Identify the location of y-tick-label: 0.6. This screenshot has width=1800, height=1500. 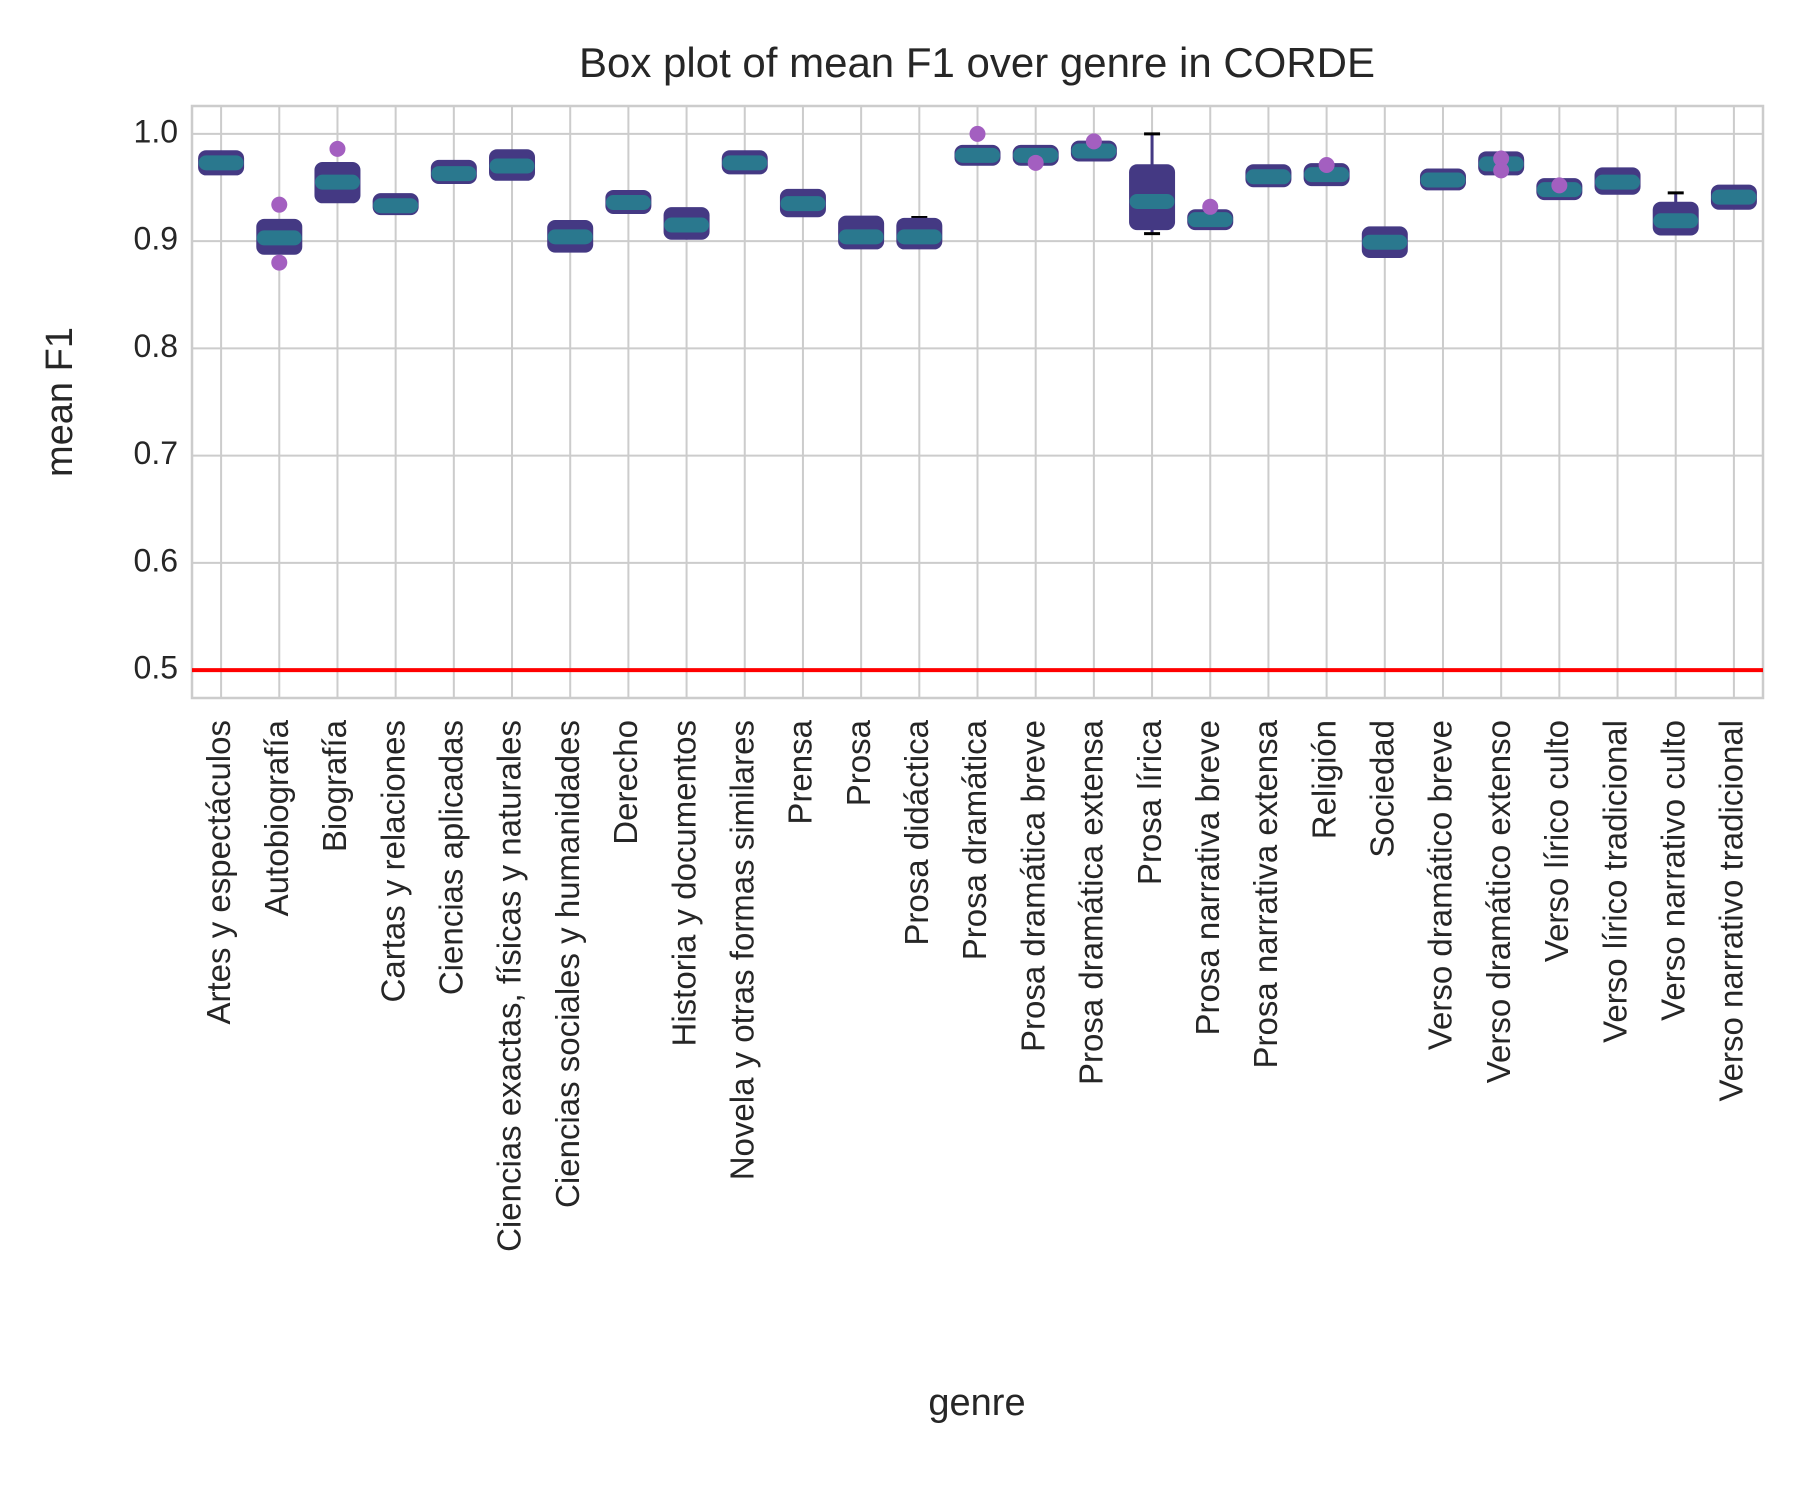
(156, 560).